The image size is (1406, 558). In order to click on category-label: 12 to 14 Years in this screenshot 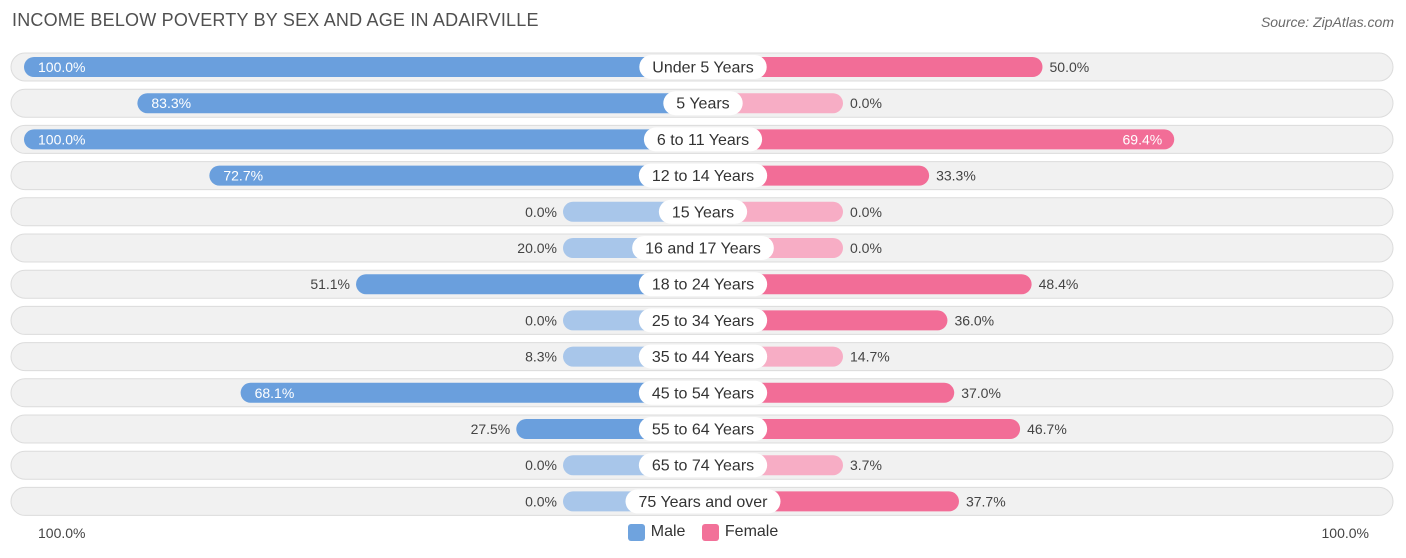, I will do `click(703, 176)`.